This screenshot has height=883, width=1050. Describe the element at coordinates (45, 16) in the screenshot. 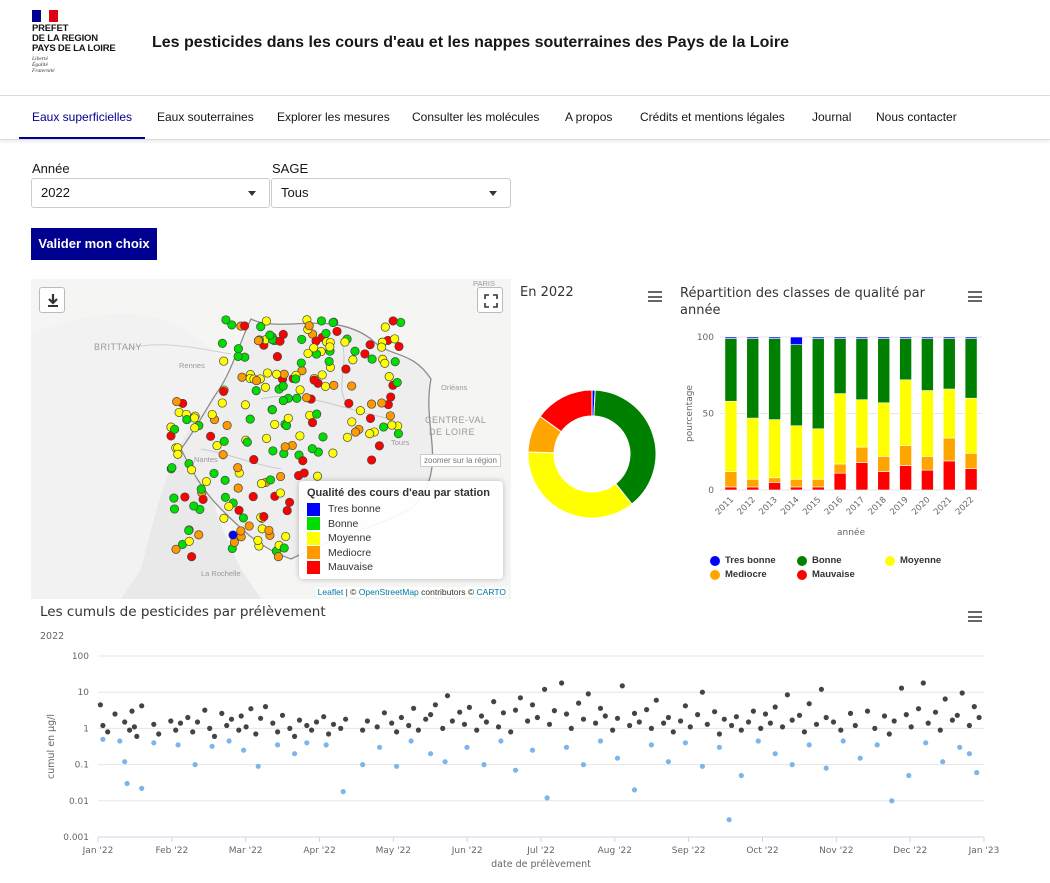

I see `flag-icon` at that location.